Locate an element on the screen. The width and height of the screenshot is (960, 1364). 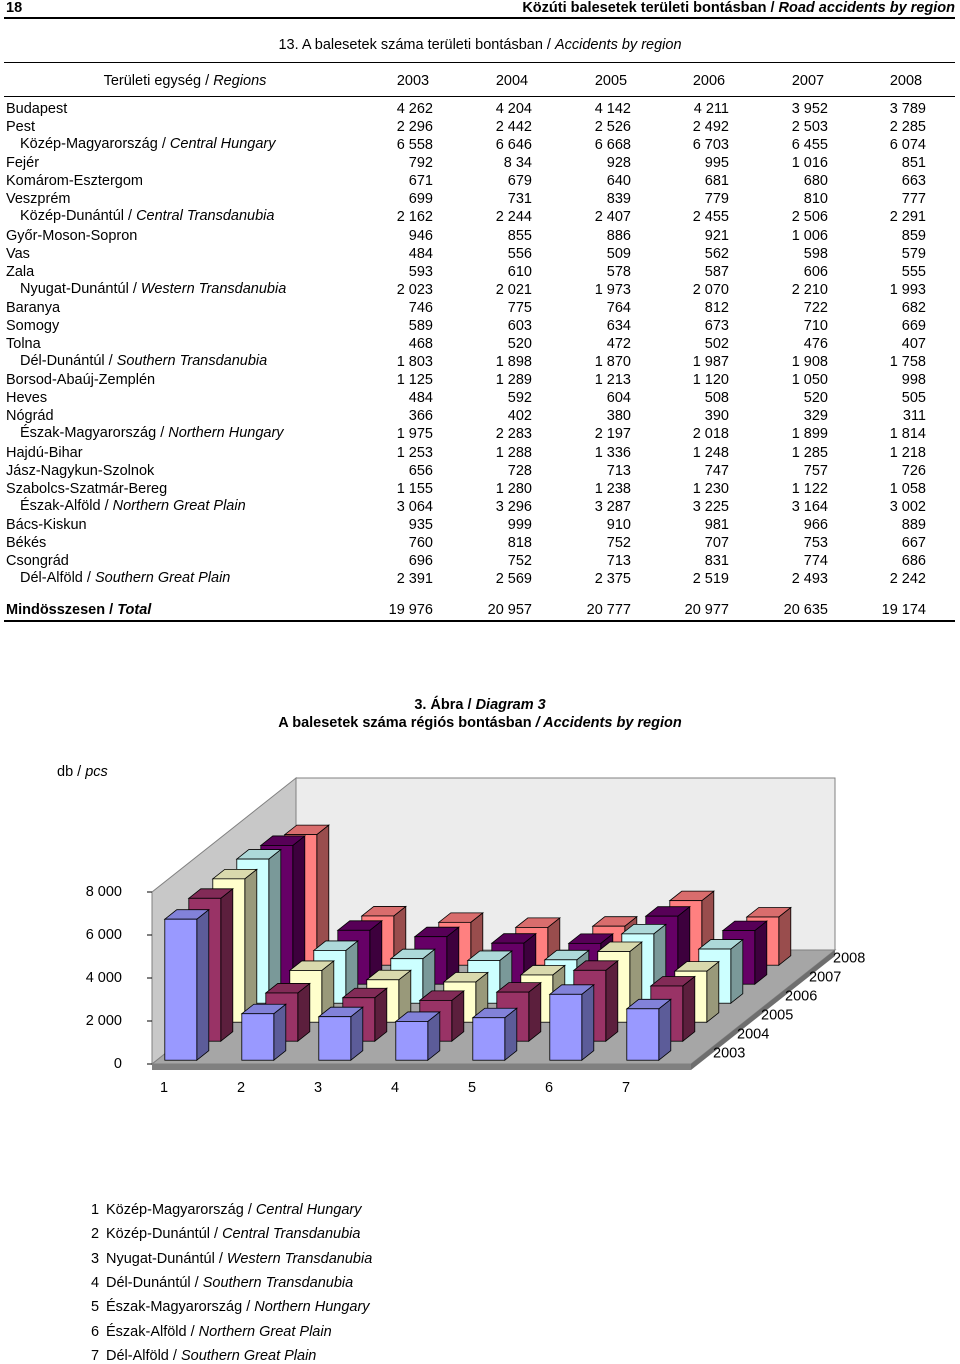
region-label: Észak-Alföld / Northern Great Plain is located at coordinates (133, 506).